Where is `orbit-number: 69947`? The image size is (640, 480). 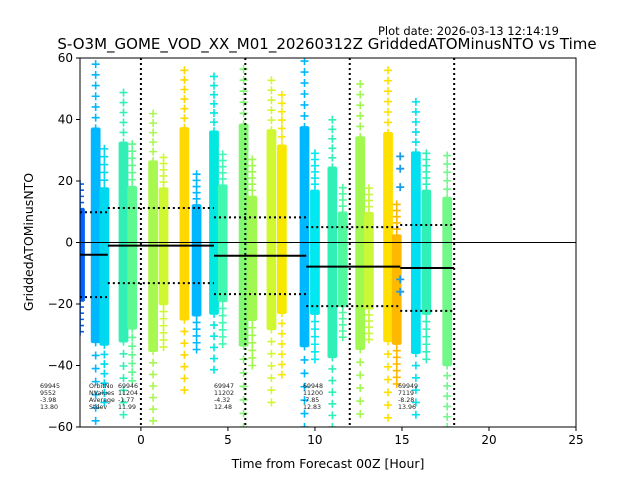 orbit-number: 69947 is located at coordinates (224, 386).